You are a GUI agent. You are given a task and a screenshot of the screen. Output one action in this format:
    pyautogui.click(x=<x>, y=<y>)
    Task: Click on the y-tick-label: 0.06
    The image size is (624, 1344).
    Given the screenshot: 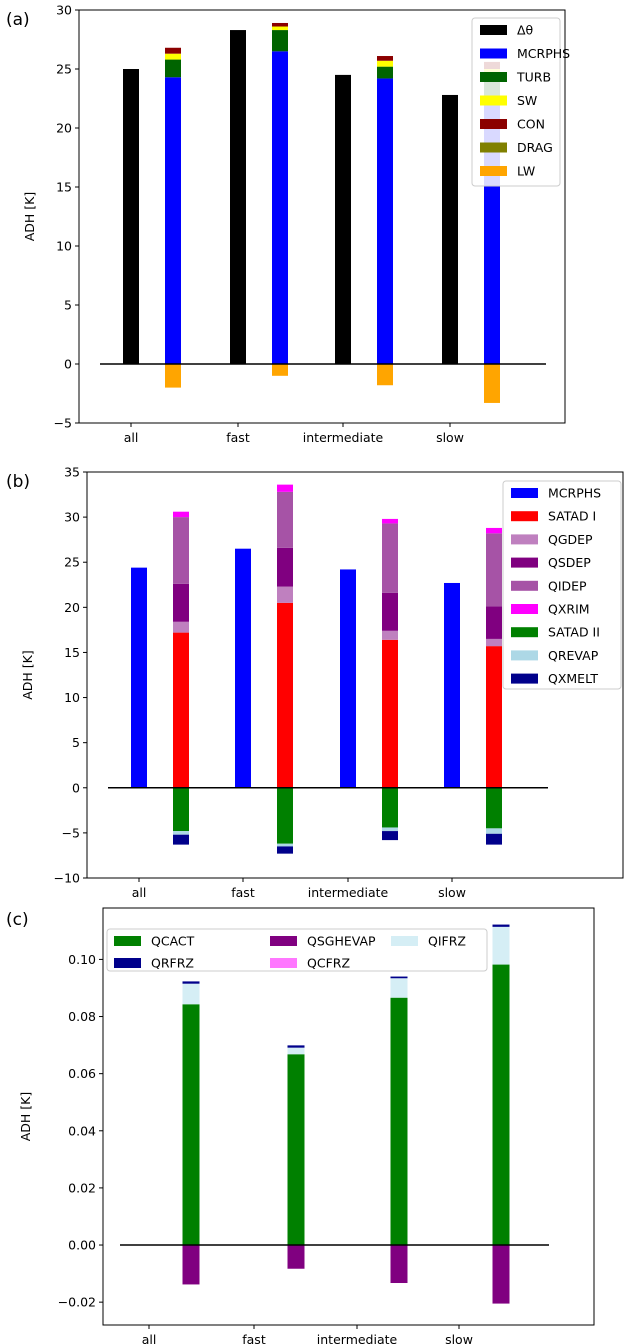 What is the action you would take?
    pyautogui.click(x=82, y=1073)
    